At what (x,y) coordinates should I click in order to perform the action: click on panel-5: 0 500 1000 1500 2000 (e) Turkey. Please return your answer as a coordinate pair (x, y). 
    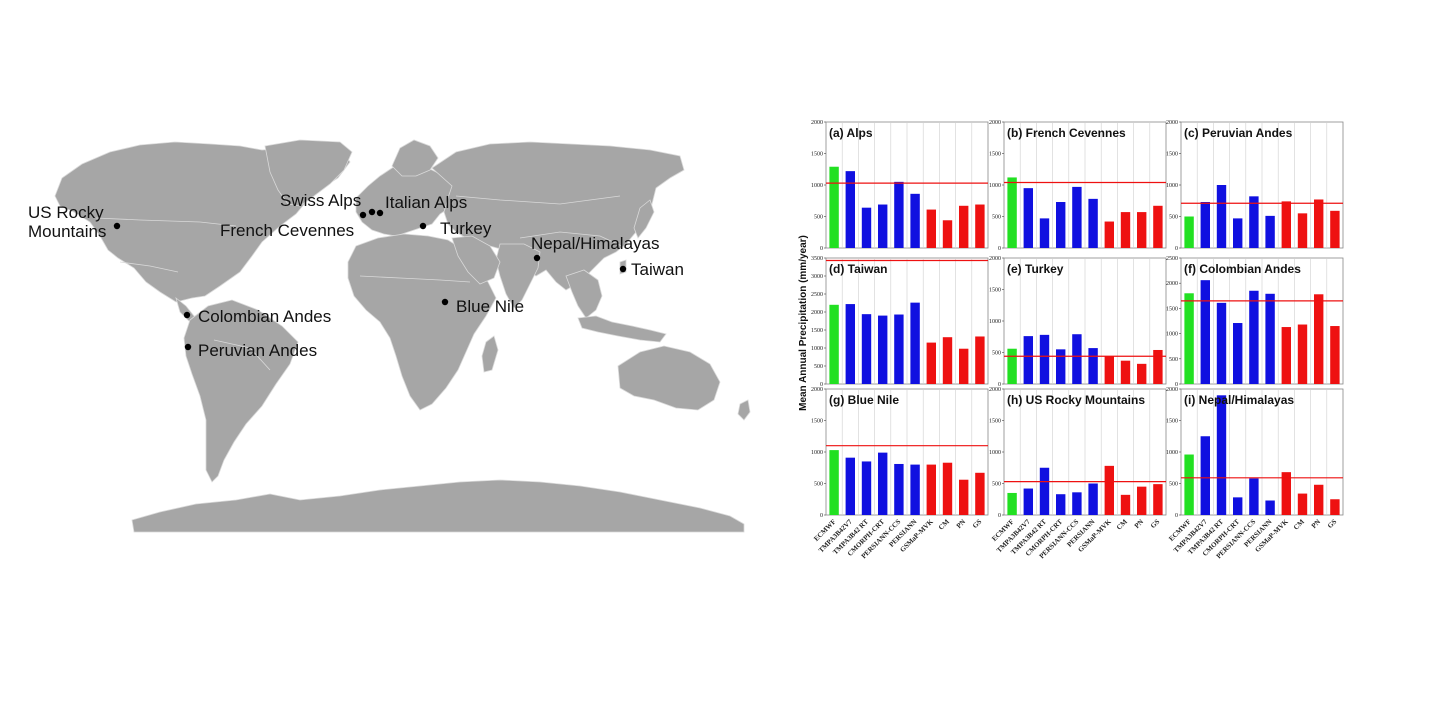
    Looking at the image, I should click on (1078, 322).